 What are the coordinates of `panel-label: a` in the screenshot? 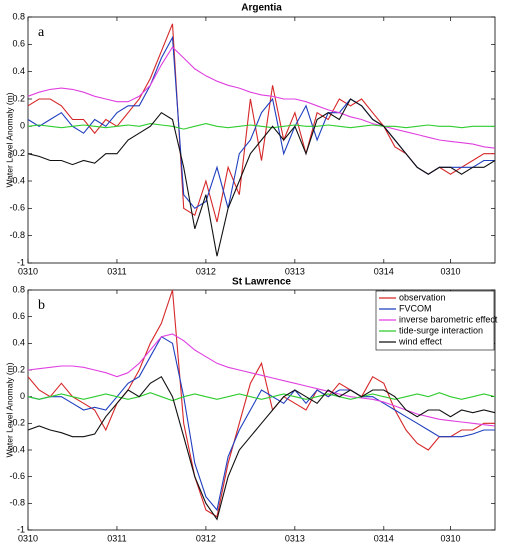 It's located at (41, 32).